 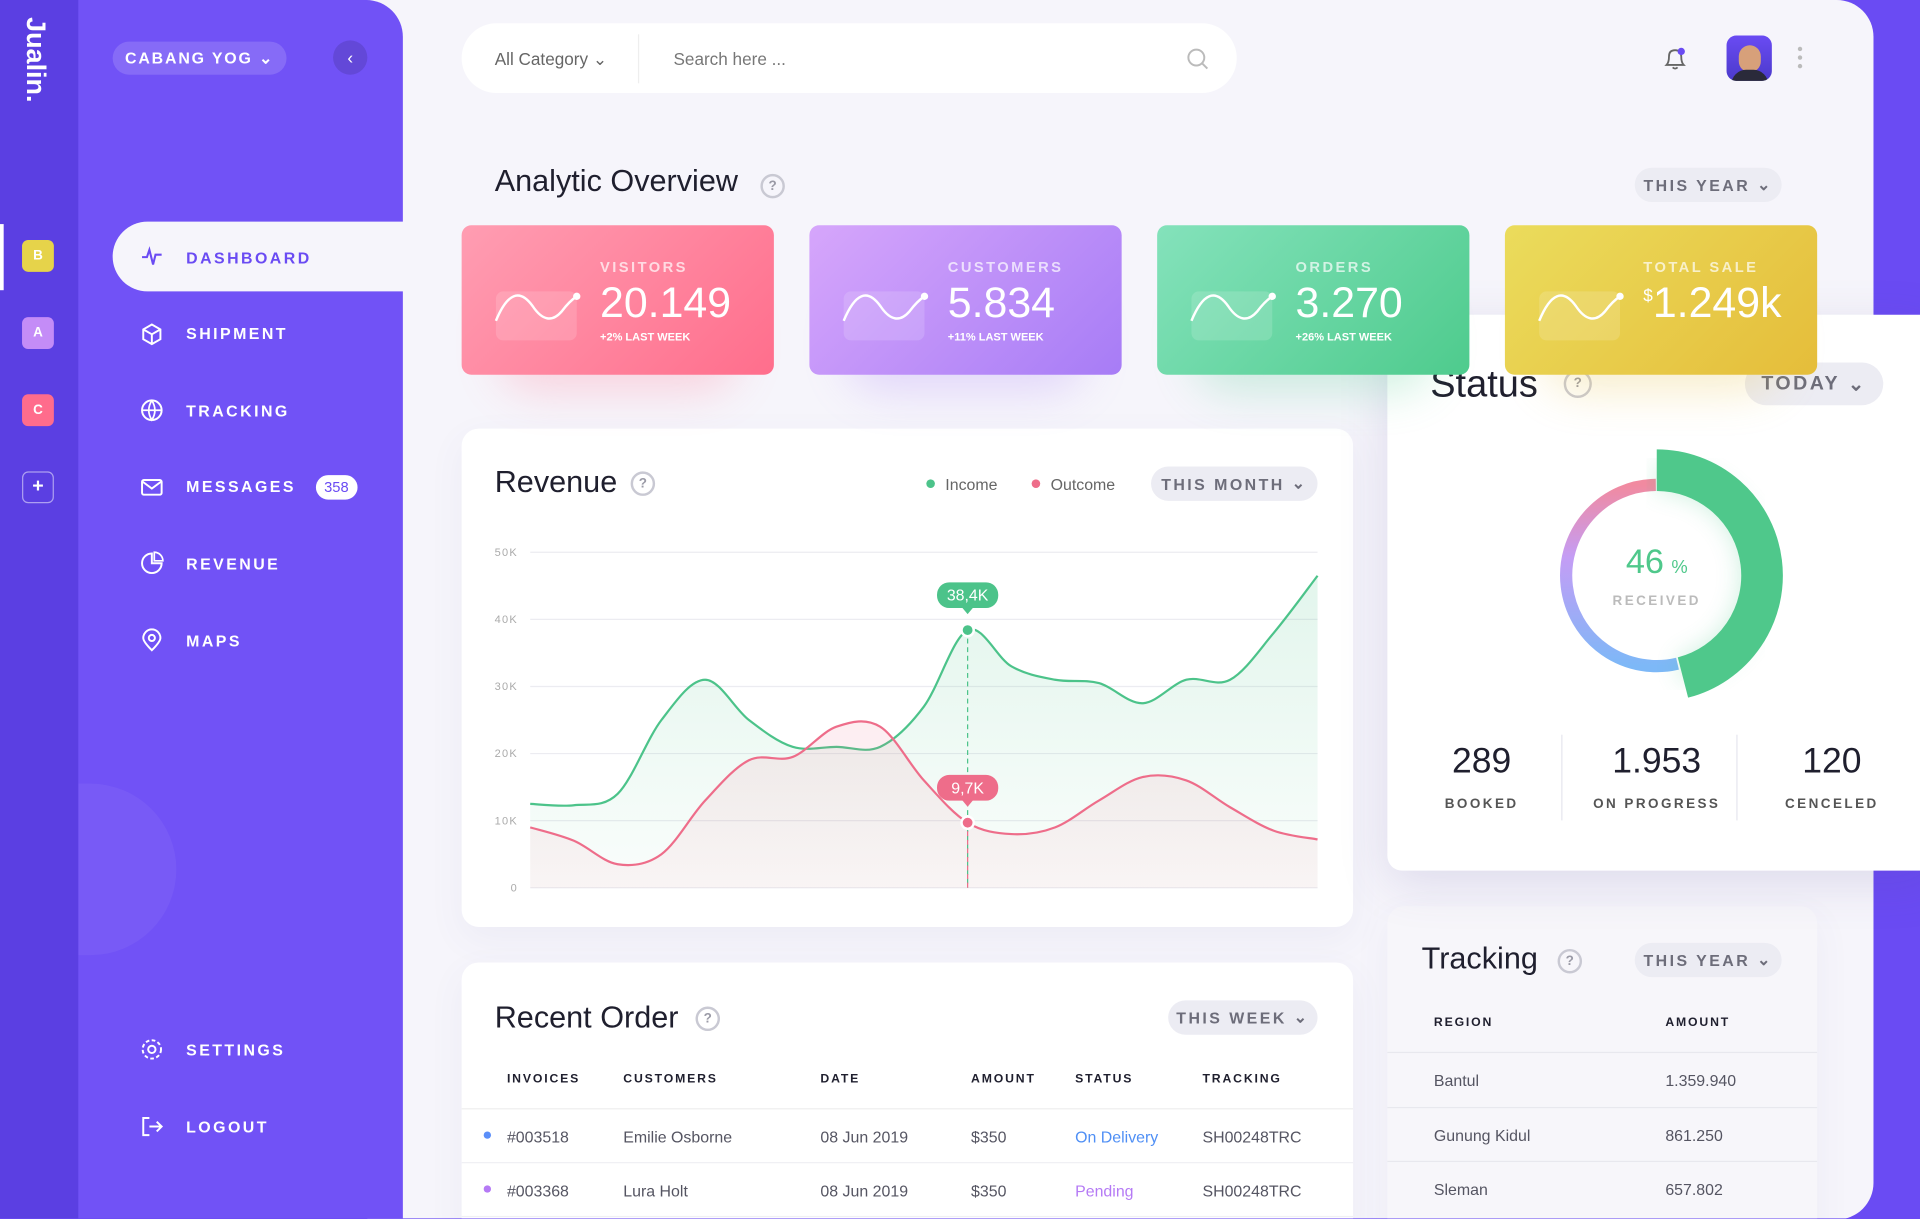 What do you see at coordinates (1619, 575) in the screenshot?
I see `donut-track` at bounding box center [1619, 575].